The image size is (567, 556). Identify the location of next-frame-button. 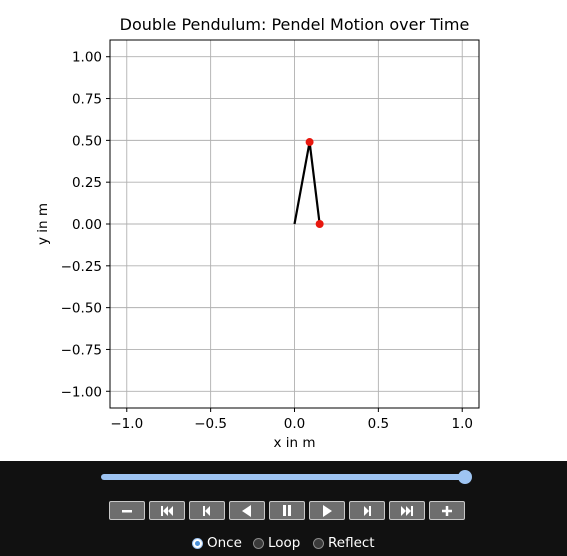
(367, 510).